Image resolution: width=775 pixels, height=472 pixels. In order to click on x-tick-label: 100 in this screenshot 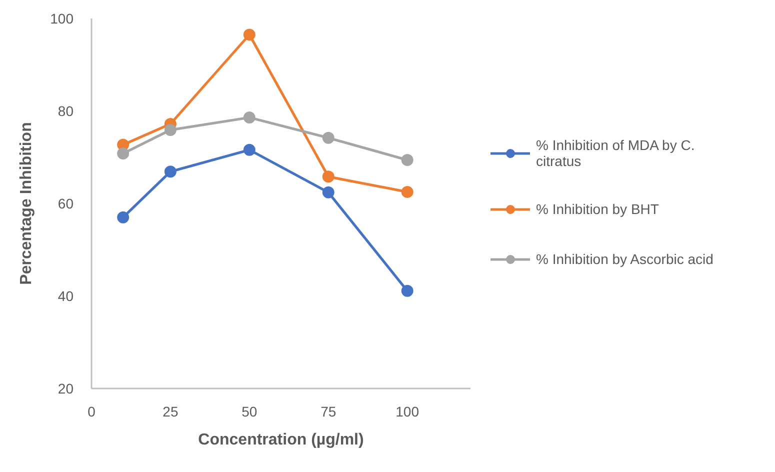, I will do `click(408, 412)`.